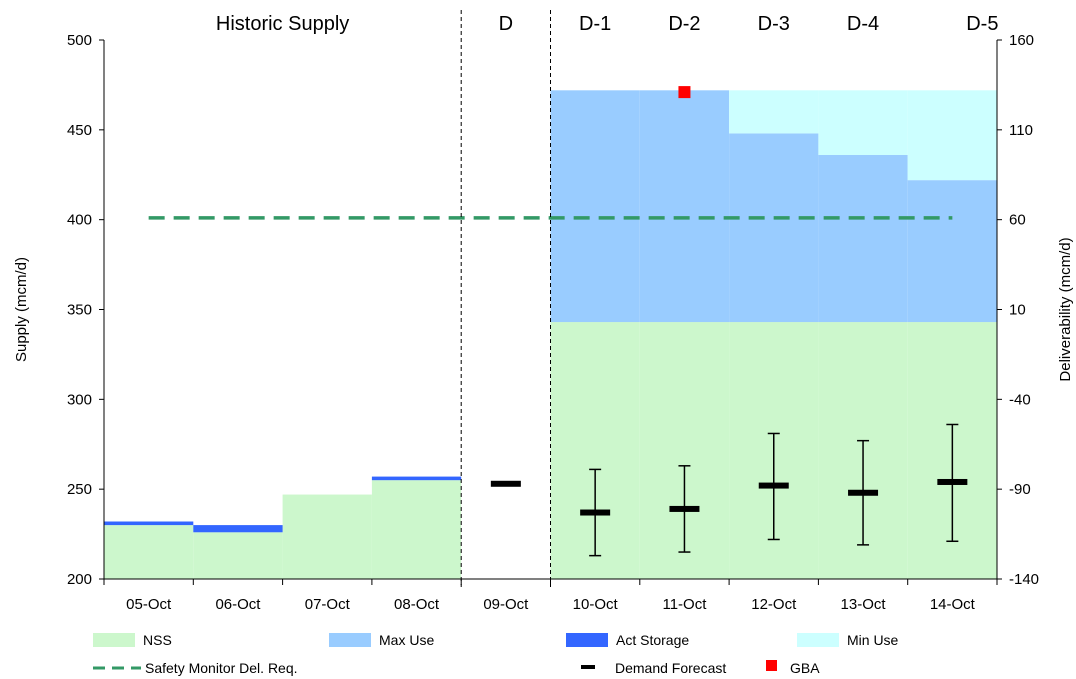  I want to click on x-tick-label-08-Oct: 08-Oct, so click(417, 604).